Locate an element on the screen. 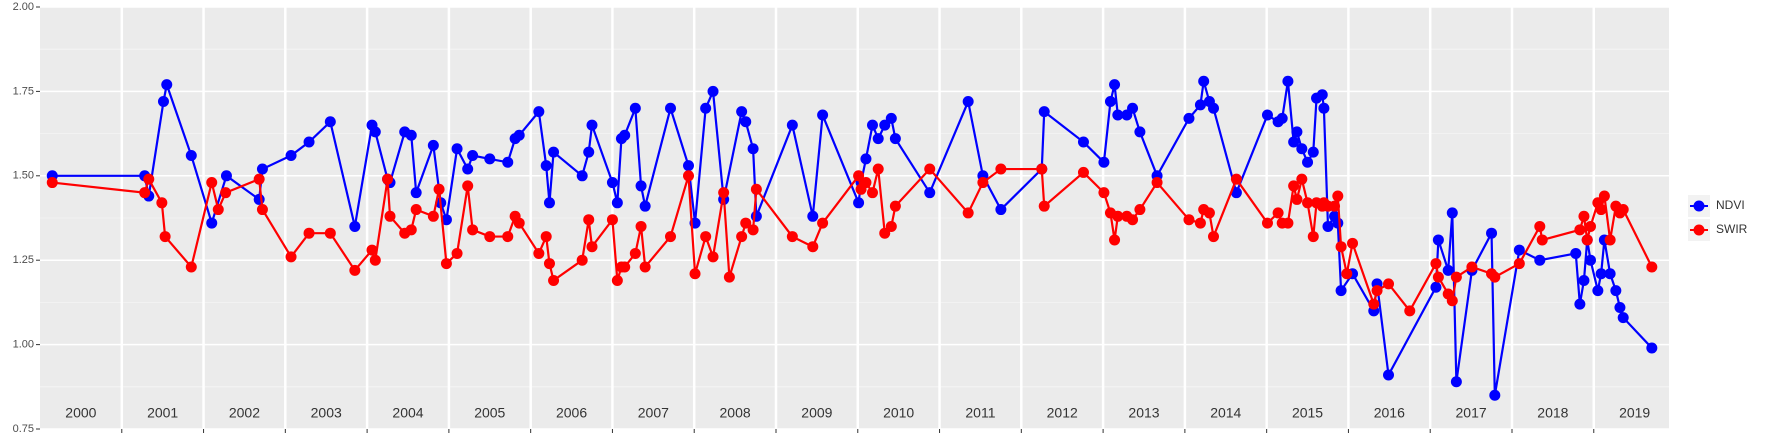  x-tick-label: 2004 is located at coordinates (407, 413).